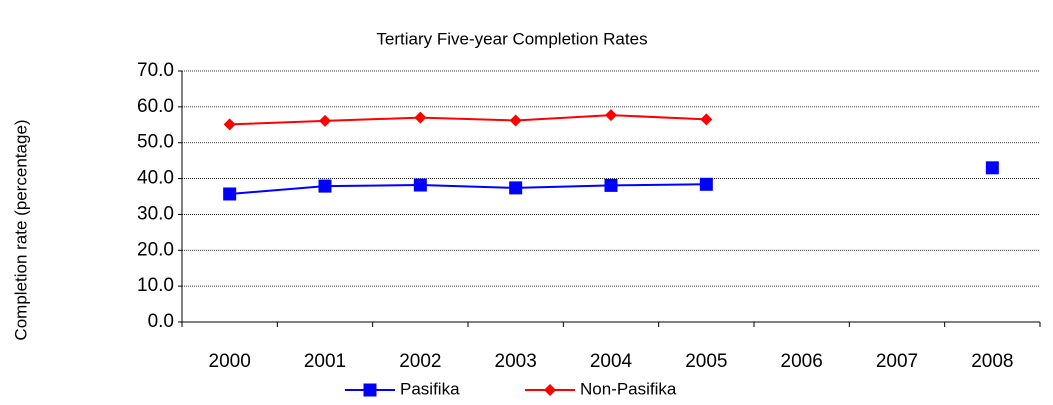 This screenshot has height=405, width=1053. I want to click on y-tick-label: 70.0, so click(155, 70).